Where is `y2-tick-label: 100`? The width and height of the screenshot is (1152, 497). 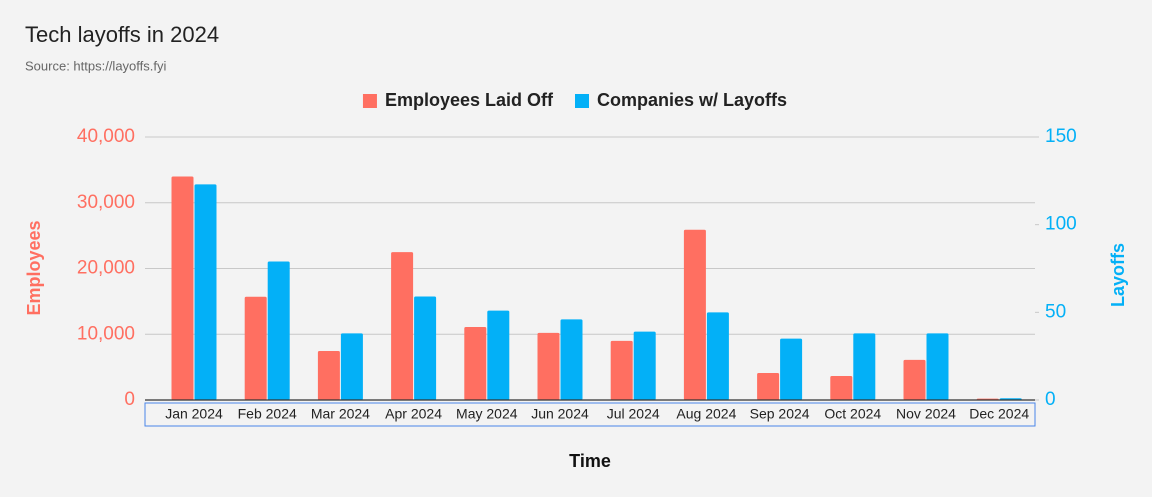 y2-tick-label: 100 is located at coordinates (1061, 224).